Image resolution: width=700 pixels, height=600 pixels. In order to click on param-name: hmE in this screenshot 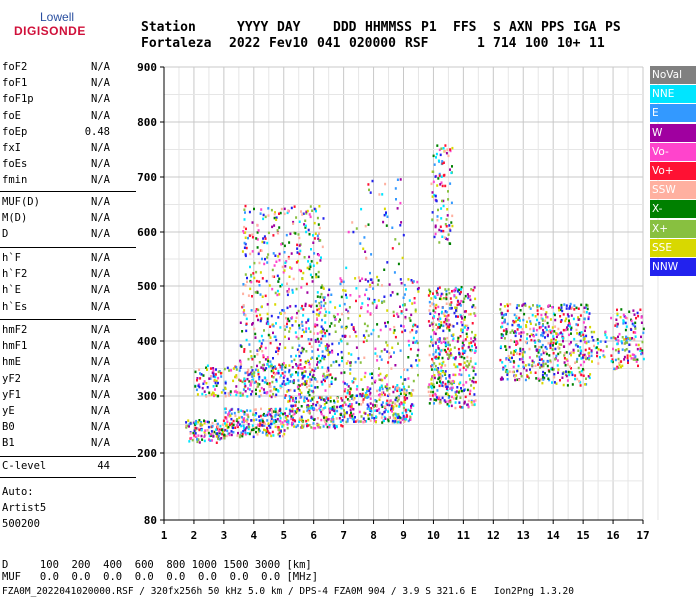, I will do `click(11, 362)`.